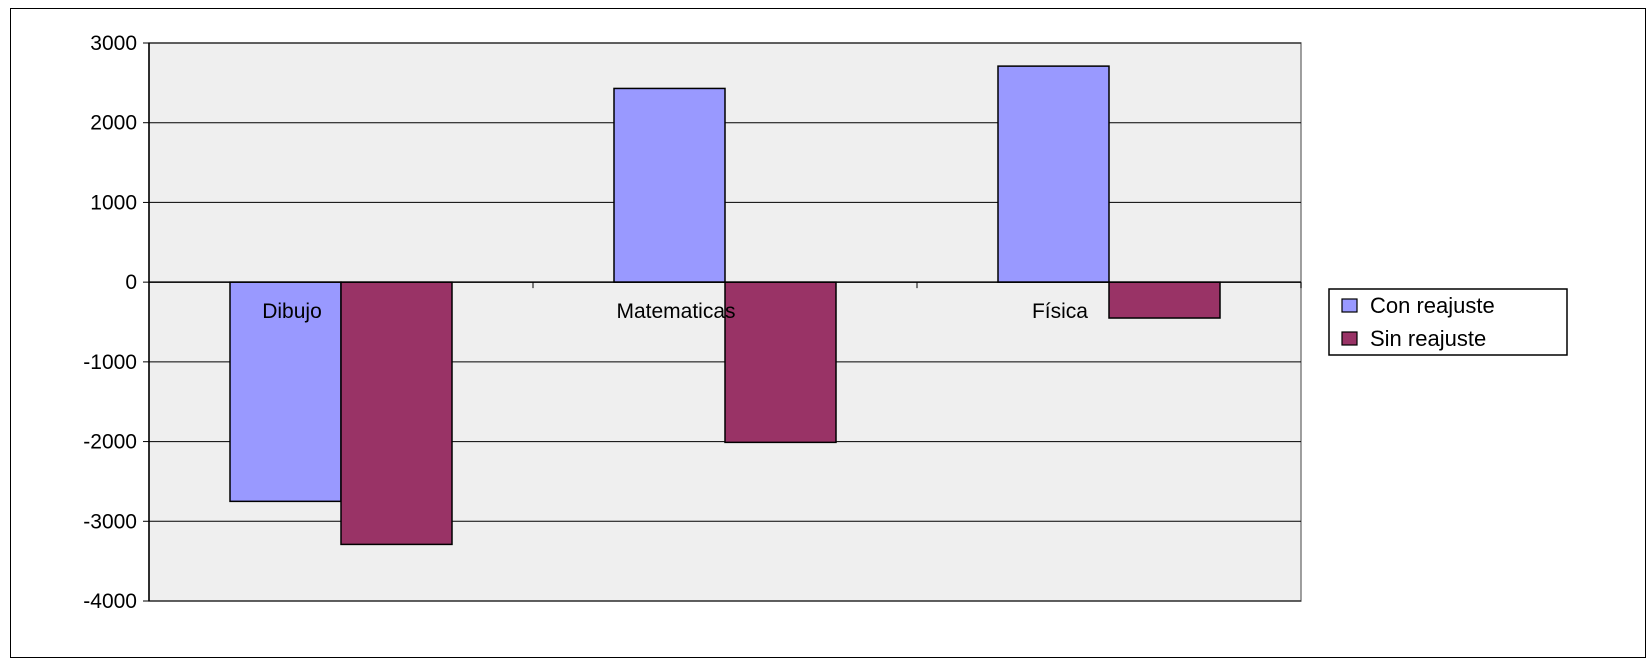 This screenshot has width=1648, height=662. What do you see at coordinates (131, 282) in the screenshot?
I see `y-tick-label: 0` at bounding box center [131, 282].